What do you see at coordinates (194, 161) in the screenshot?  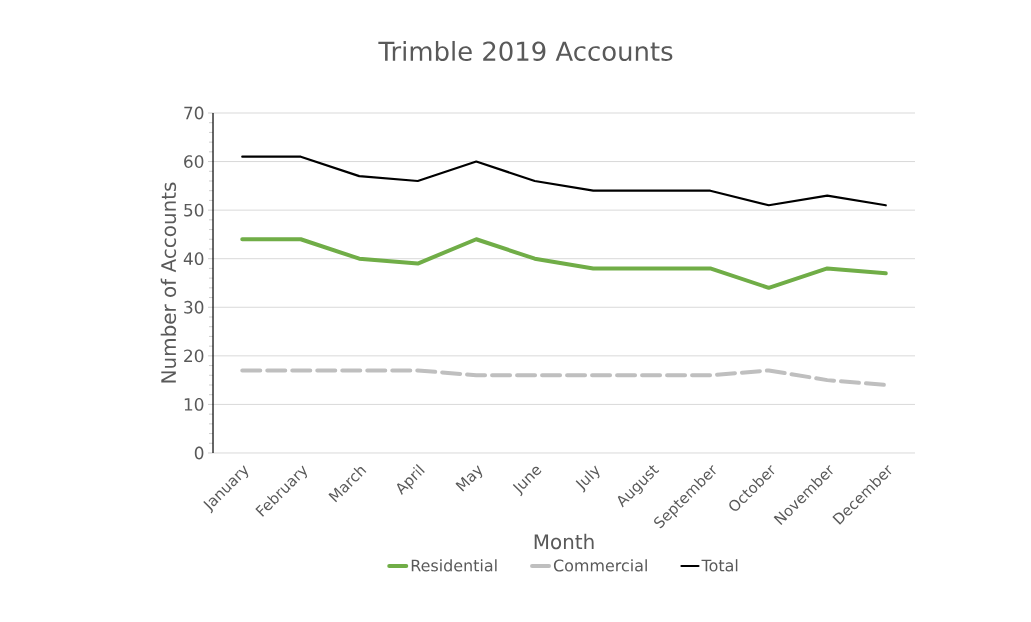 I see `y-tick-label: 60` at bounding box center [194, 161].